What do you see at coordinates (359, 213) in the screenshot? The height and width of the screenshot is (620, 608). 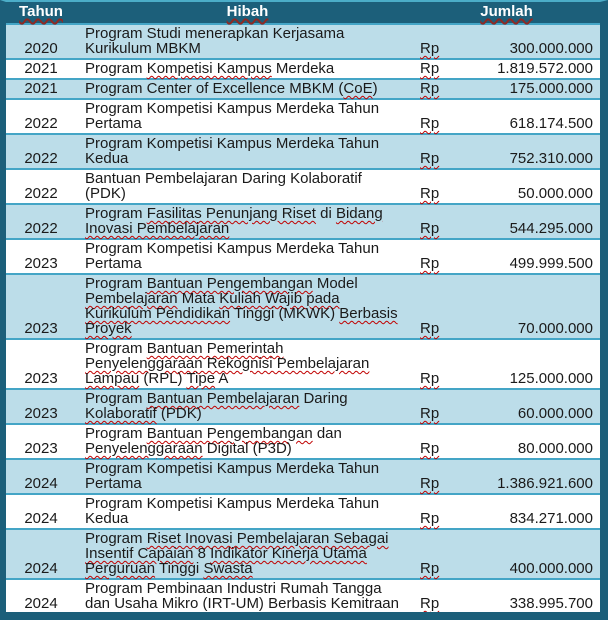 I see `hibah-text-segment: Bidang` at bounding box center [359, 213].